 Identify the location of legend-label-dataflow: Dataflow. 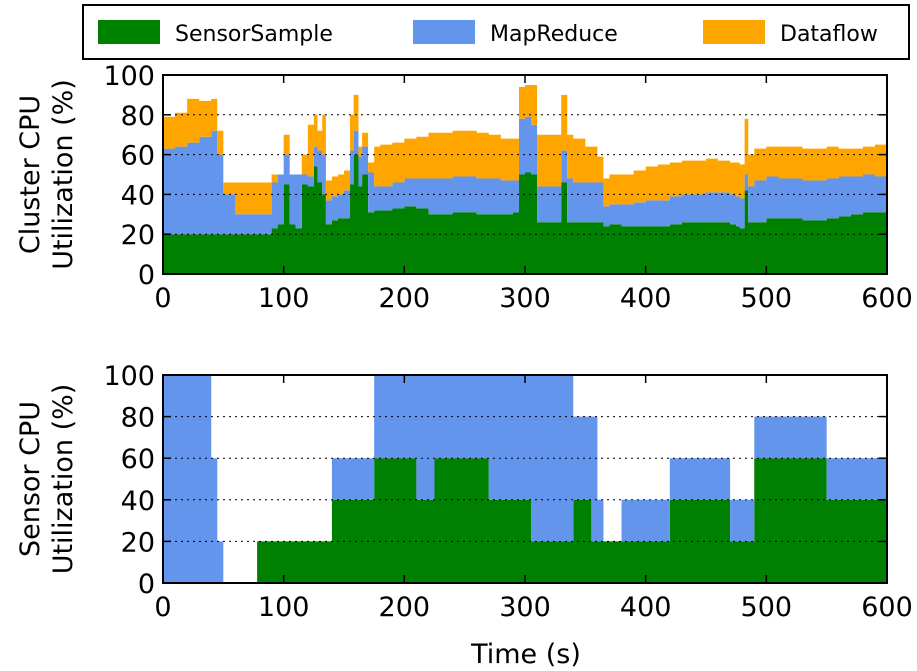
(829, 34).